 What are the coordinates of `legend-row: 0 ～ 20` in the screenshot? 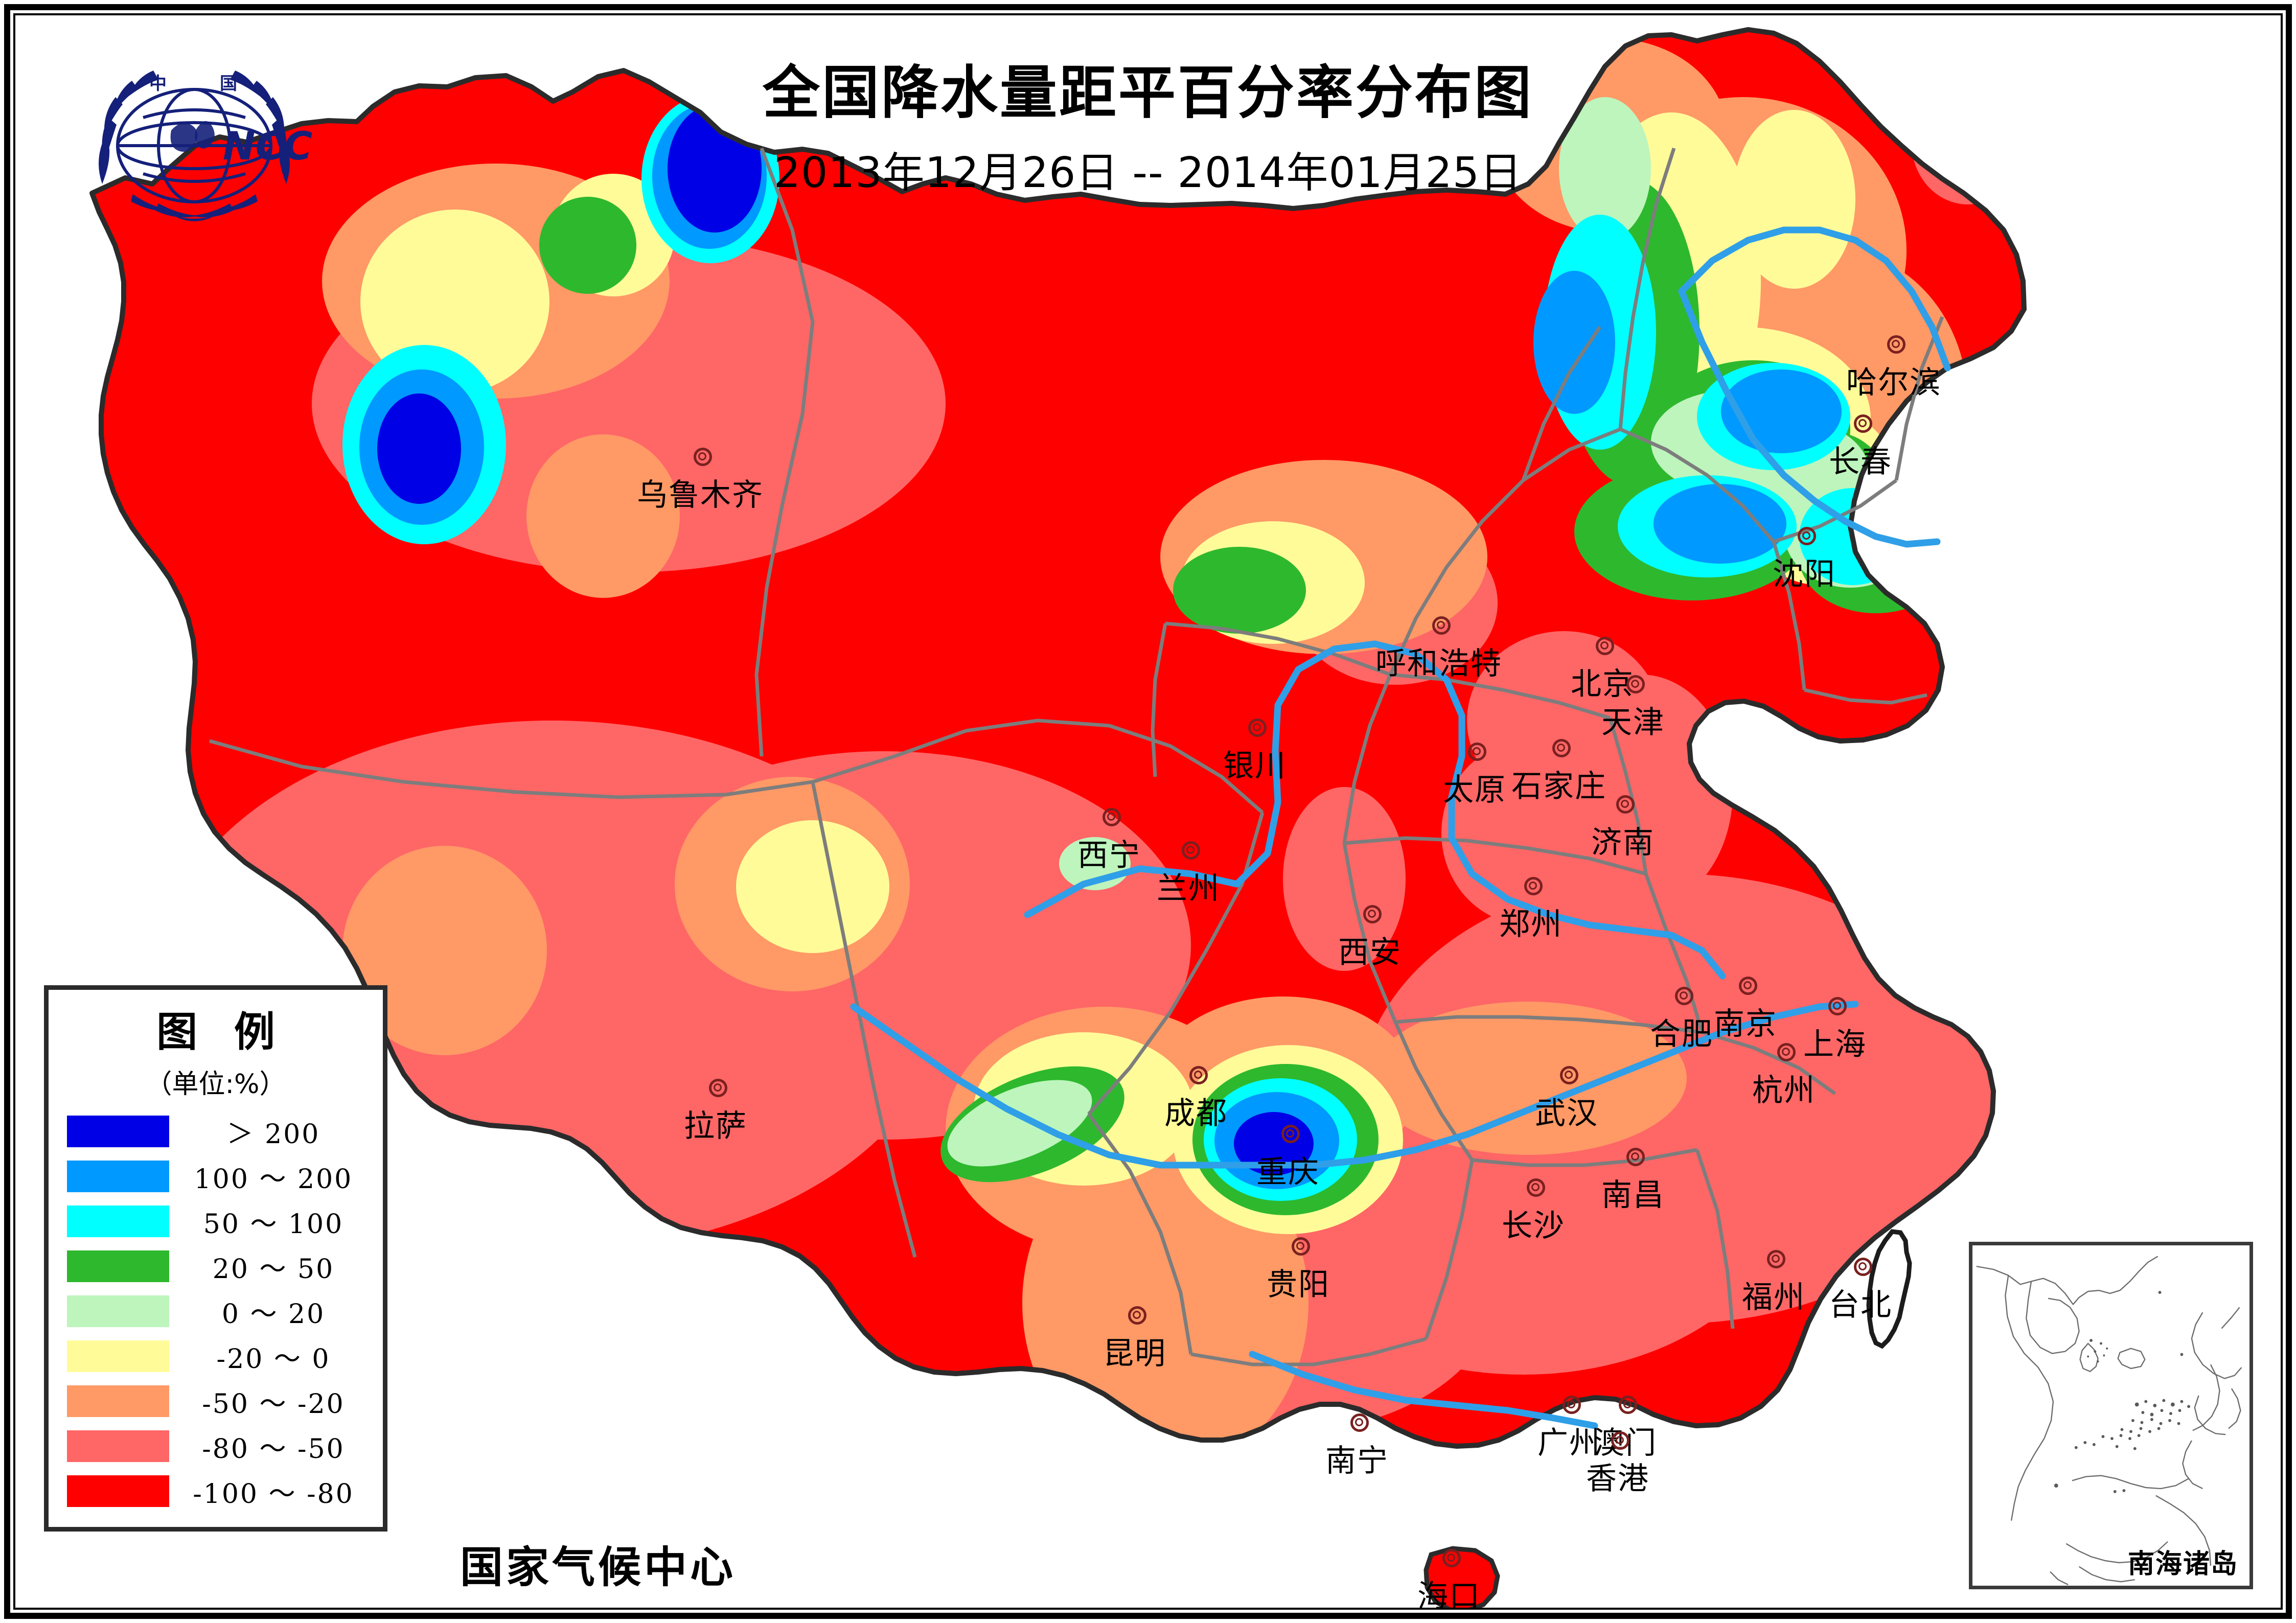 It's located at (216, 1312).